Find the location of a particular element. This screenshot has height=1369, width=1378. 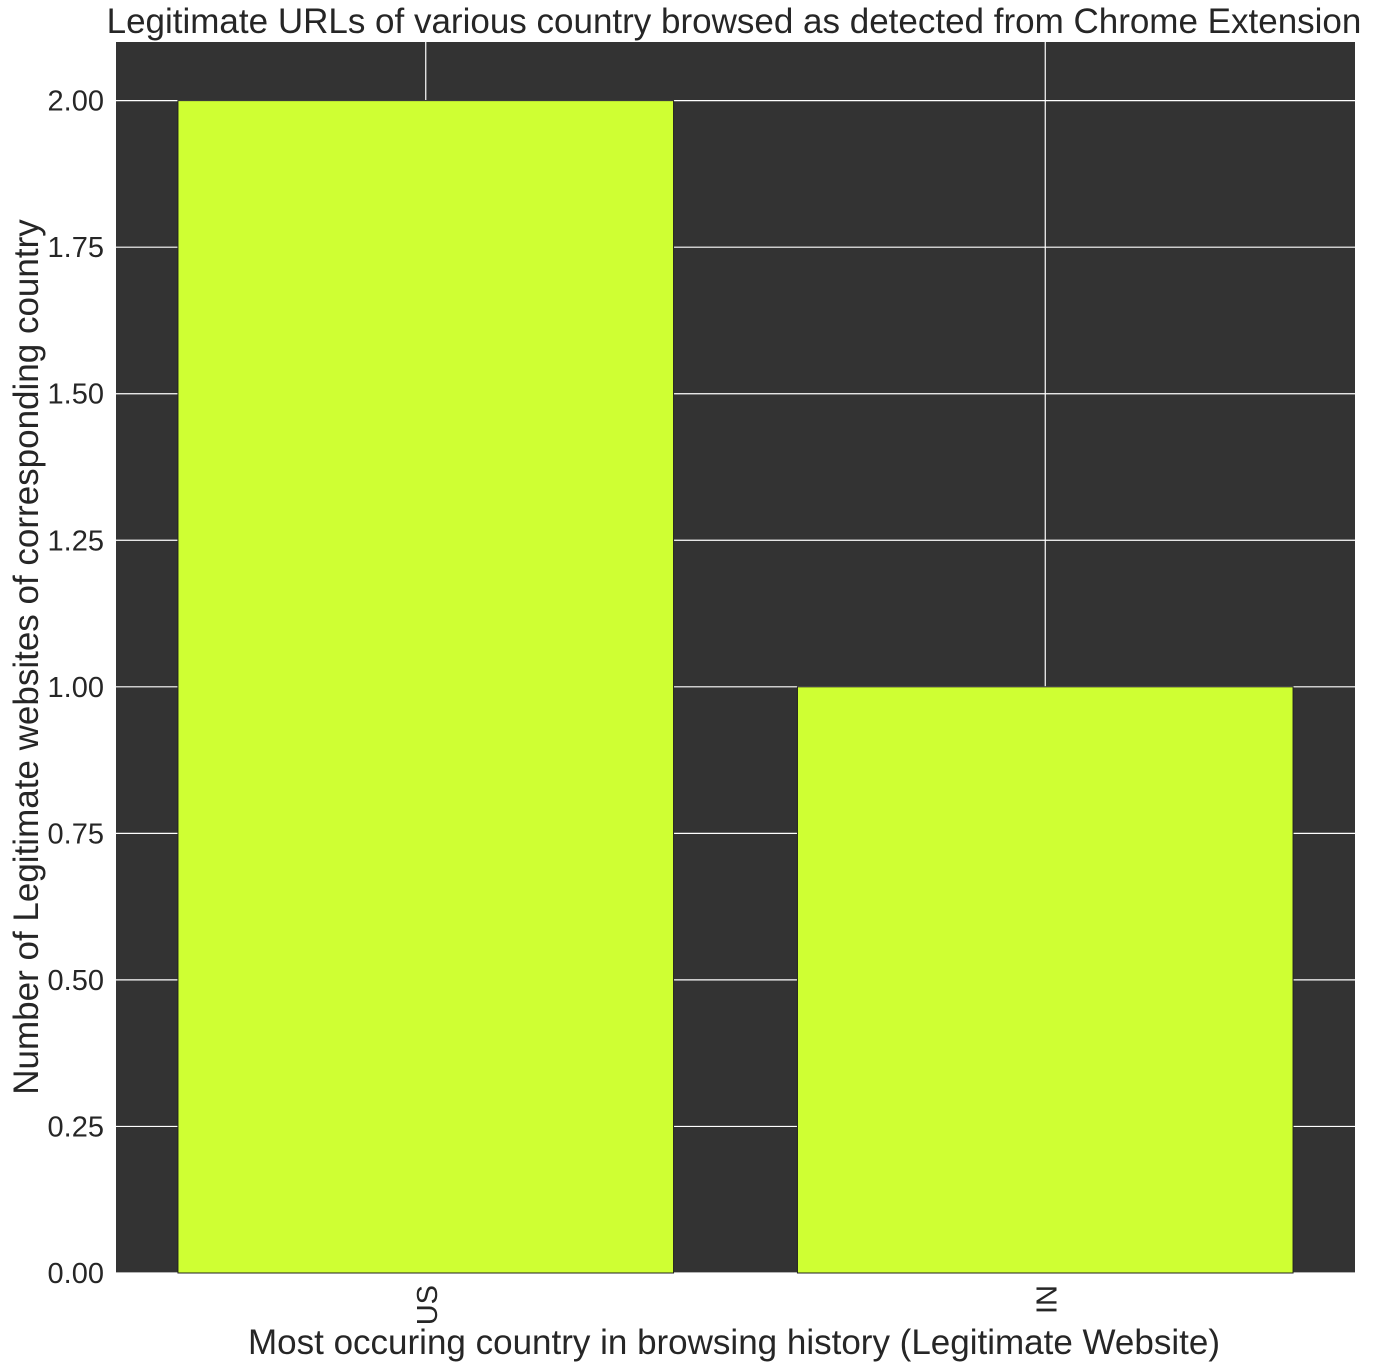

y-tick-label: 1.75 is located at coordinates (76, 248).